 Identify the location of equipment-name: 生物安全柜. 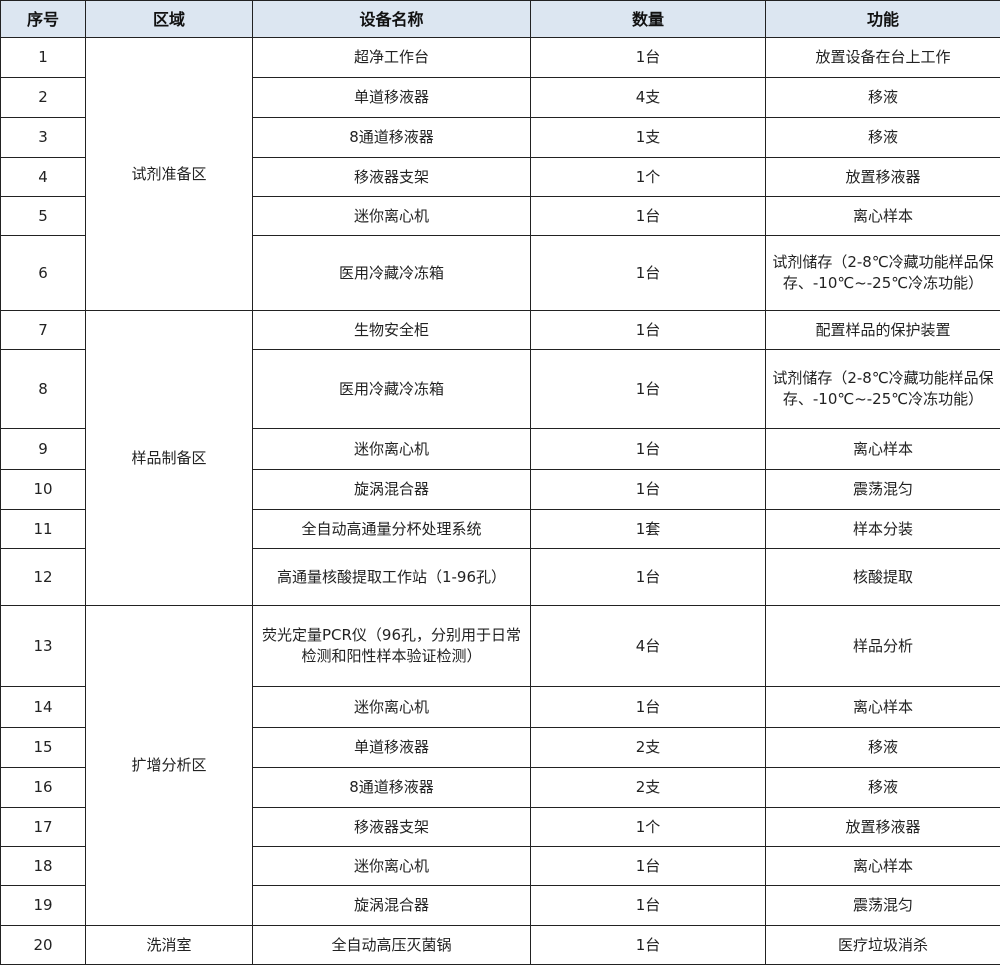
(392, 330).